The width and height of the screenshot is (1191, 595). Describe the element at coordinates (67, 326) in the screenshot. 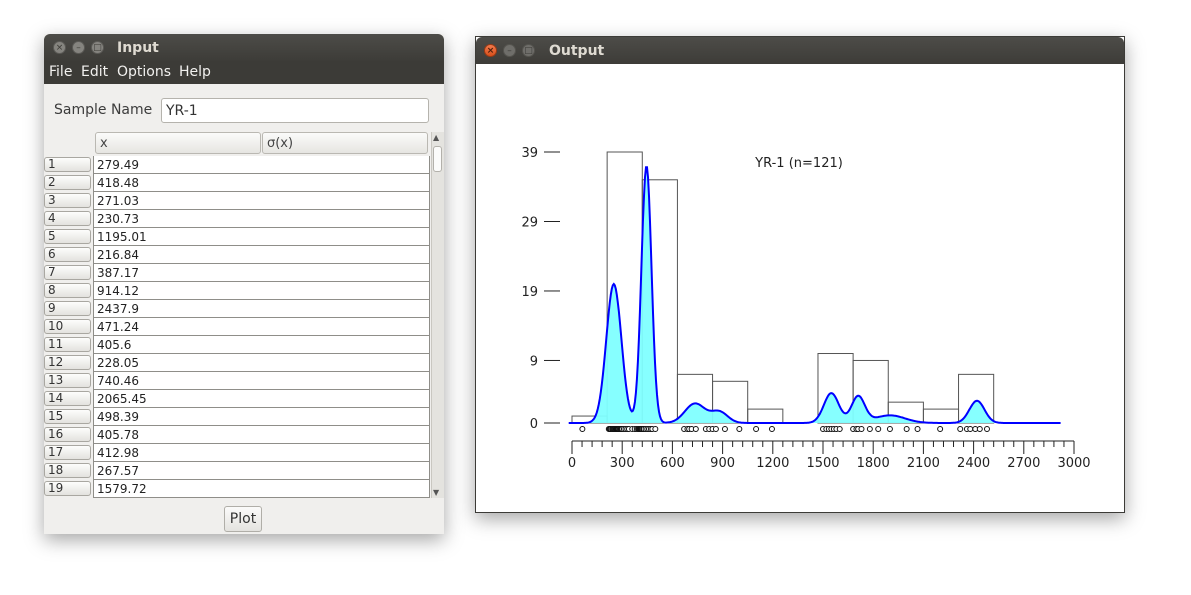

I see `row-number: 10` at that location.